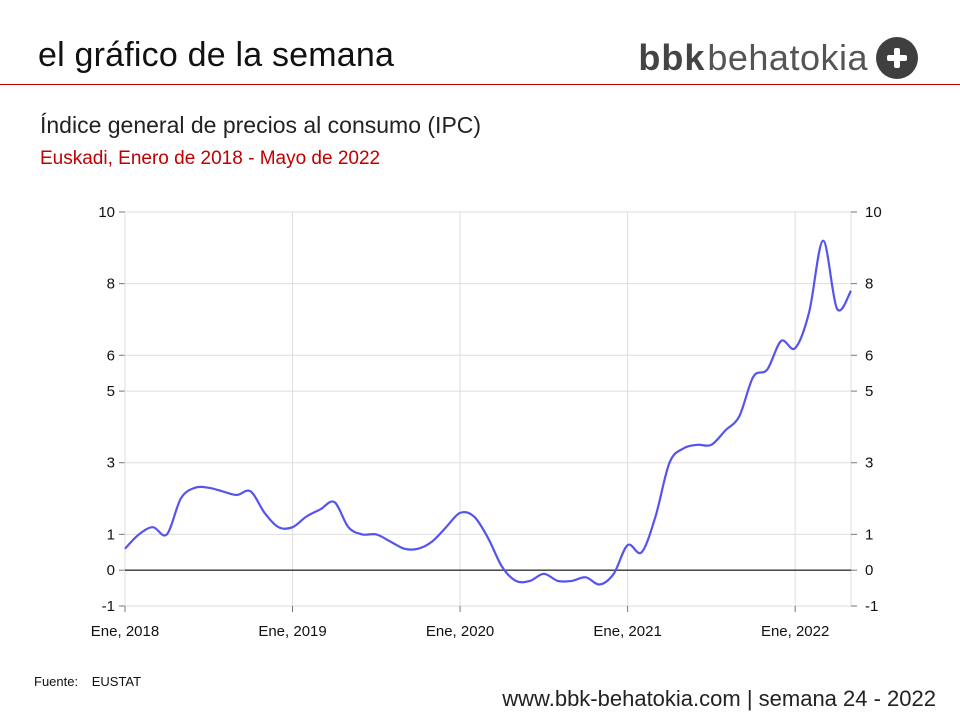  Describe the element at coordinates (111, 570) in the screenshot. I see `y-tick-label-left: 0` at that location.